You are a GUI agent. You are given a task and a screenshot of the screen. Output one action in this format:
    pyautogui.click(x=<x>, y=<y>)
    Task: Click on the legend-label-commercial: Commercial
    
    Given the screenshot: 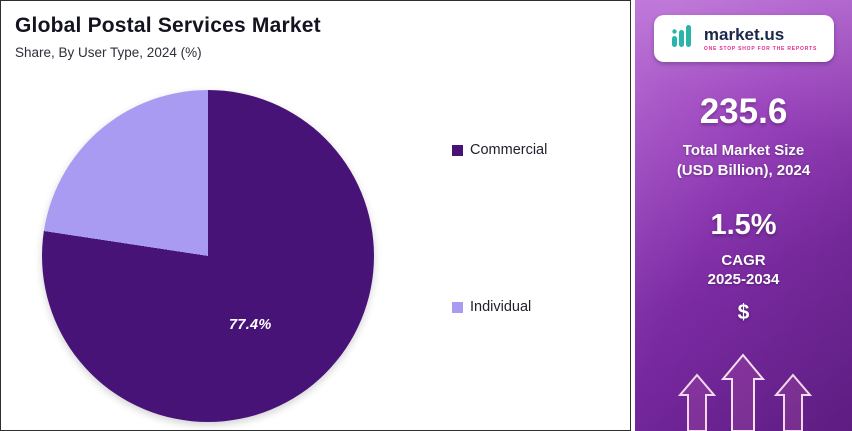 What is the action you would take?
    pyautogui.click(x=509, y=150)
    